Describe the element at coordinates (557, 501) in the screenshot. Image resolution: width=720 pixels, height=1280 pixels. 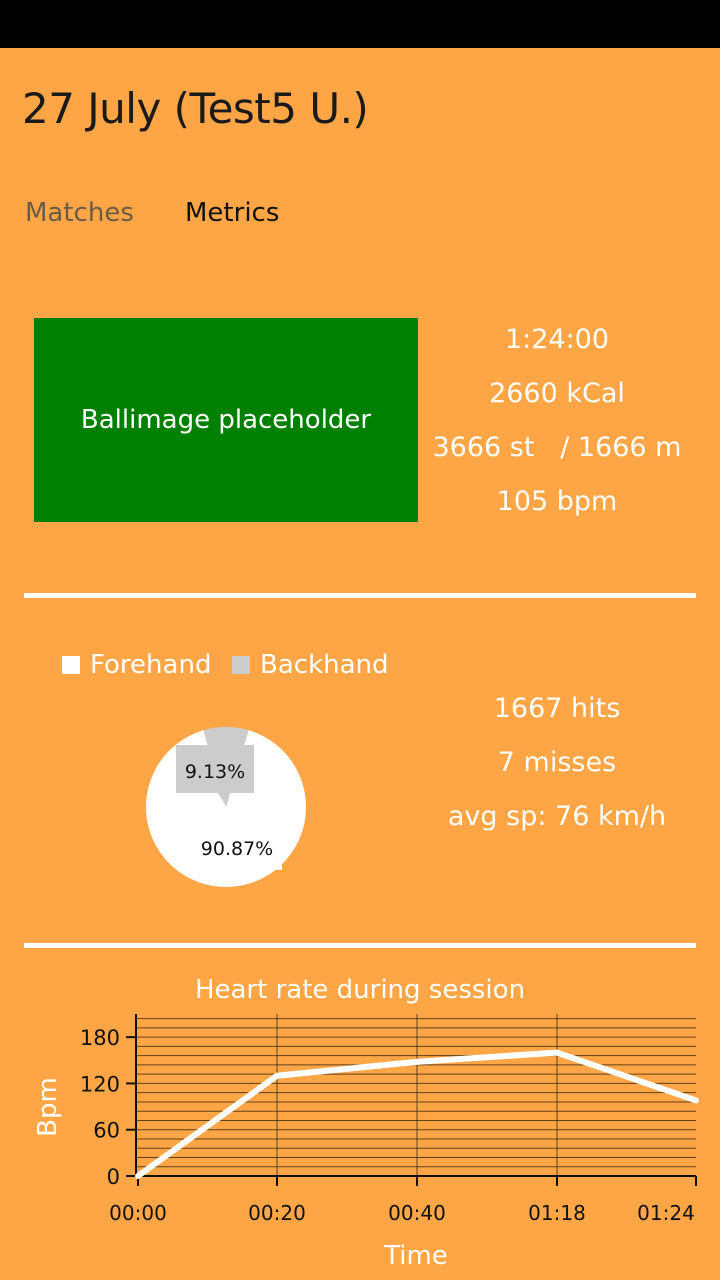
I see `heart-rate-stat: 105 bpm` at that location.